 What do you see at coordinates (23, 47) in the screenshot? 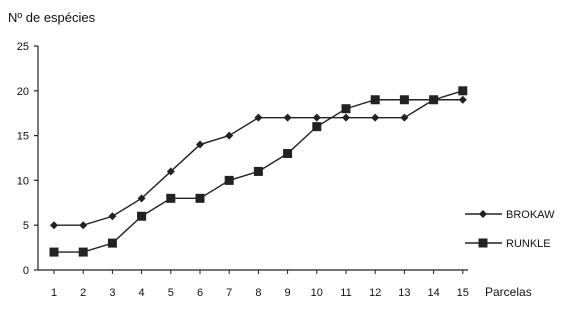
I see `y-tick-label: 25` at bounding box center [23, 47].